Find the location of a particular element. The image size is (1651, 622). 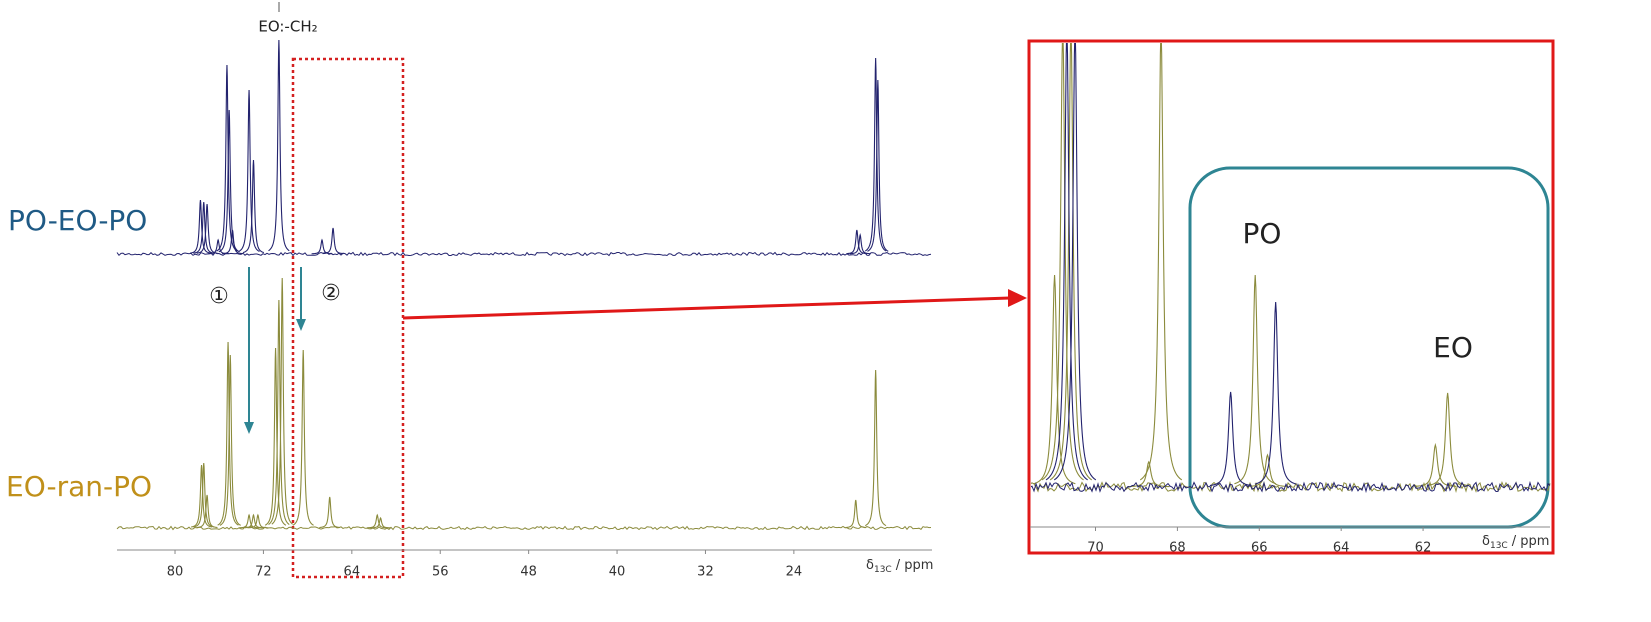

x-tick-label: 40 is located at coordinates (617, 572).